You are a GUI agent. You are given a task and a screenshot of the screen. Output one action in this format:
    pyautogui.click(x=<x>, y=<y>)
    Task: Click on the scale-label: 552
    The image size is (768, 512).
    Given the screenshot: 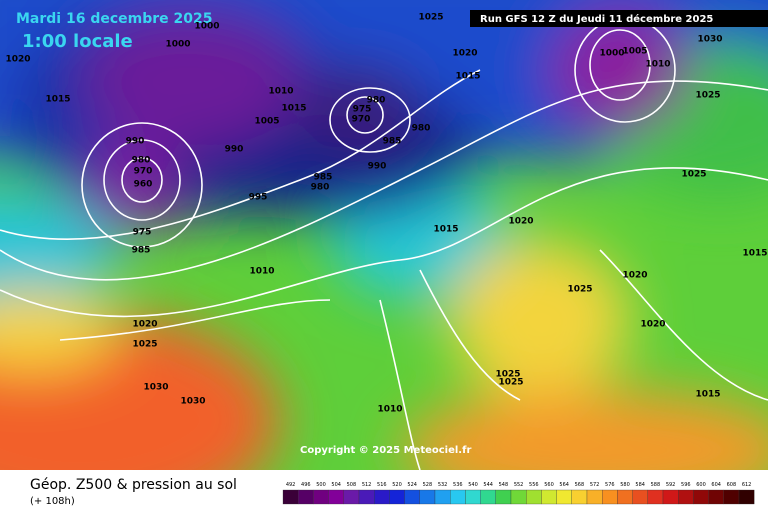 What is the action you would take?
    pyautogui.click(x=519, y=485)
    